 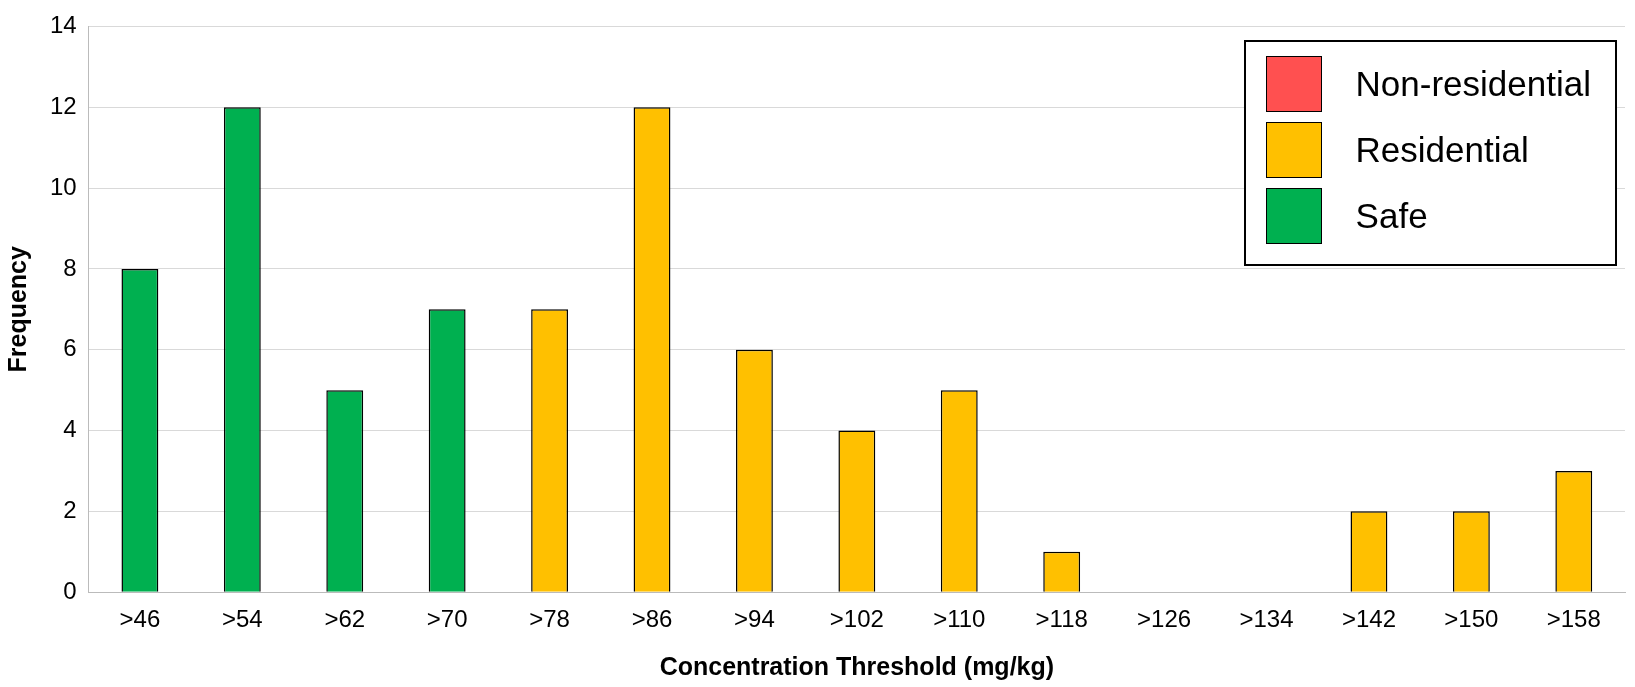 What do you see at coordinates (1471, 619) in the screenshot?
I see `x-tick-label: >150` at bounding box center [1471, 619].